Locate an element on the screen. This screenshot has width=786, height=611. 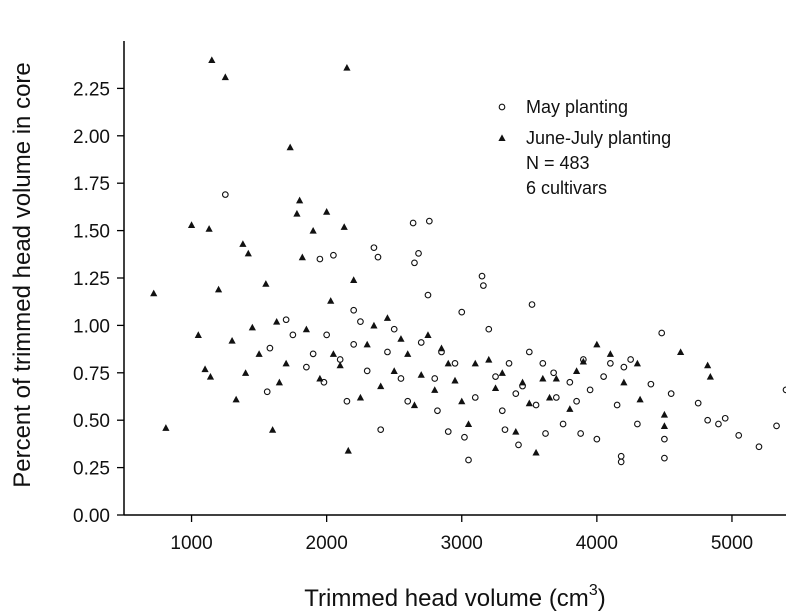
legend-label-may: May planting is located at coordinates (577, 107).